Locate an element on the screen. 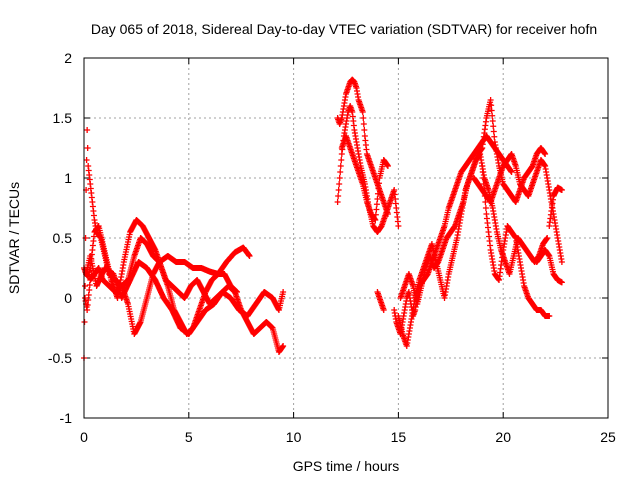  series-t22 is located at coordinates (549, 266).